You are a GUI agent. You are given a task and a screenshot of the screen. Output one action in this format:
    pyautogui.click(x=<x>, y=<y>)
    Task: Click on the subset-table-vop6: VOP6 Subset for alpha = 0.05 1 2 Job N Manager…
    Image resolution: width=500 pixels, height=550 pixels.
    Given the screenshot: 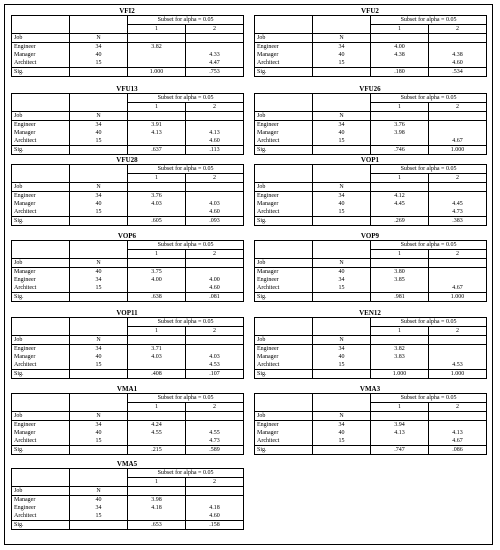 What is the action you would take?
    pyautogui.click(x=127, y=267)
    